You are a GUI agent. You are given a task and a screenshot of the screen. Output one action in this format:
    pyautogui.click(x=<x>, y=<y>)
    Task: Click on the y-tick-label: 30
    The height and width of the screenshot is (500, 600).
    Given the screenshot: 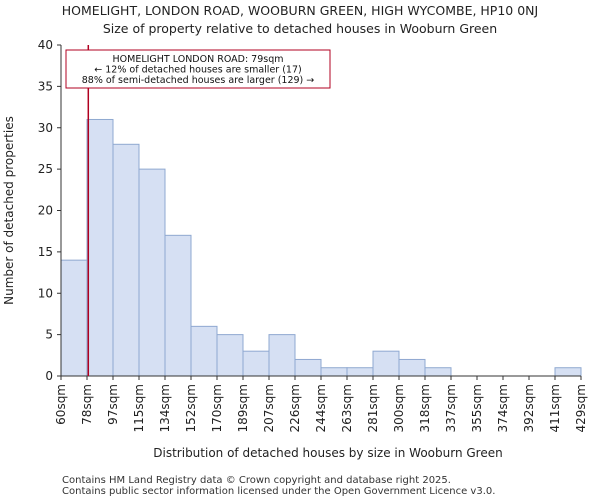 What is the action you would take?
    pyautogui.click(x=45, y=128)
    